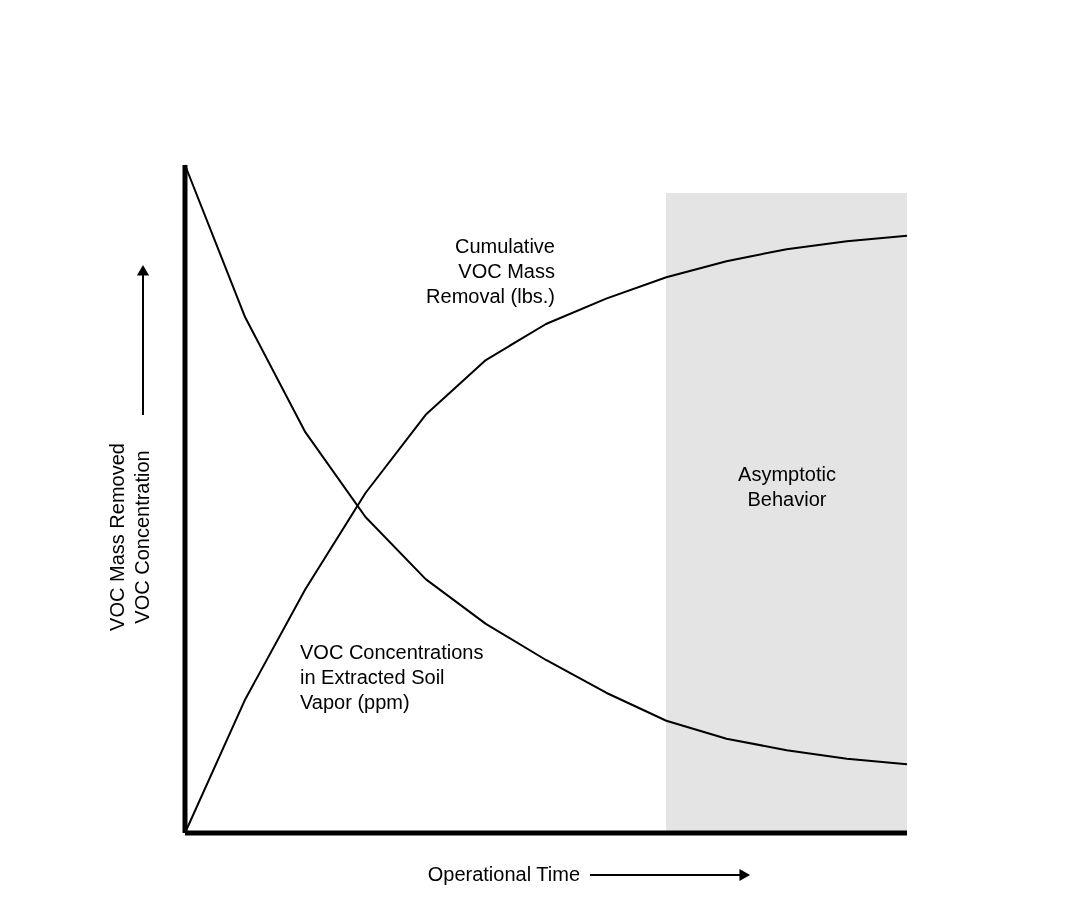  What do you see at coordinates (129, 537) in the screenshot?
I see `y-axis-title: VOC Mass Removed VOC Concentration` at bounding box center [129, 537].